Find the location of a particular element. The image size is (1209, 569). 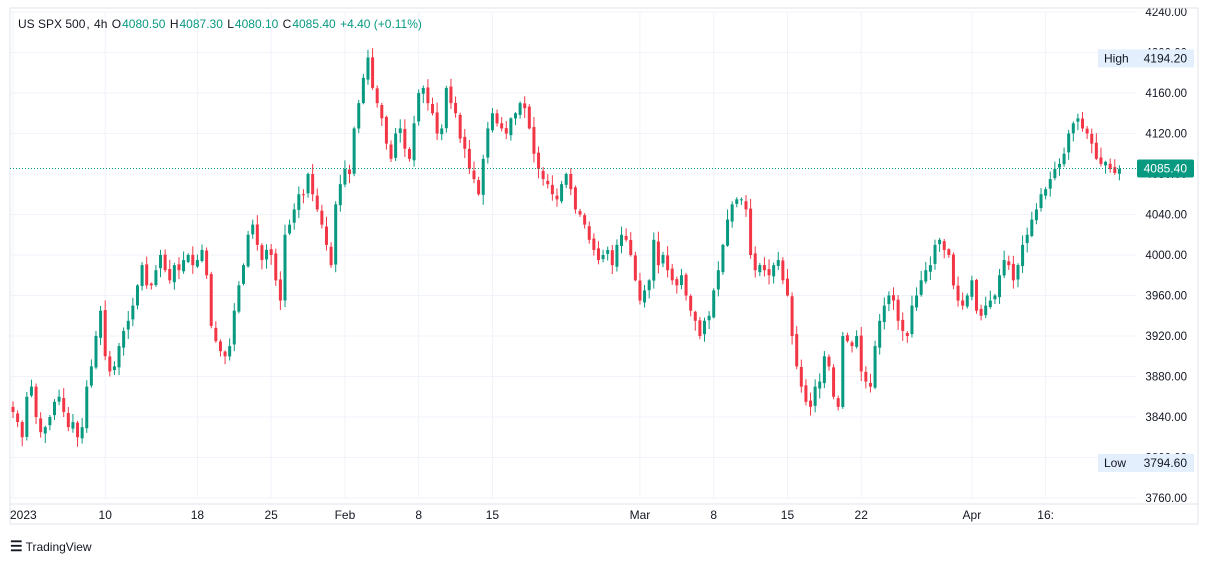

y-tick-label: 4120.00 is located at coordinates (1166, 135).